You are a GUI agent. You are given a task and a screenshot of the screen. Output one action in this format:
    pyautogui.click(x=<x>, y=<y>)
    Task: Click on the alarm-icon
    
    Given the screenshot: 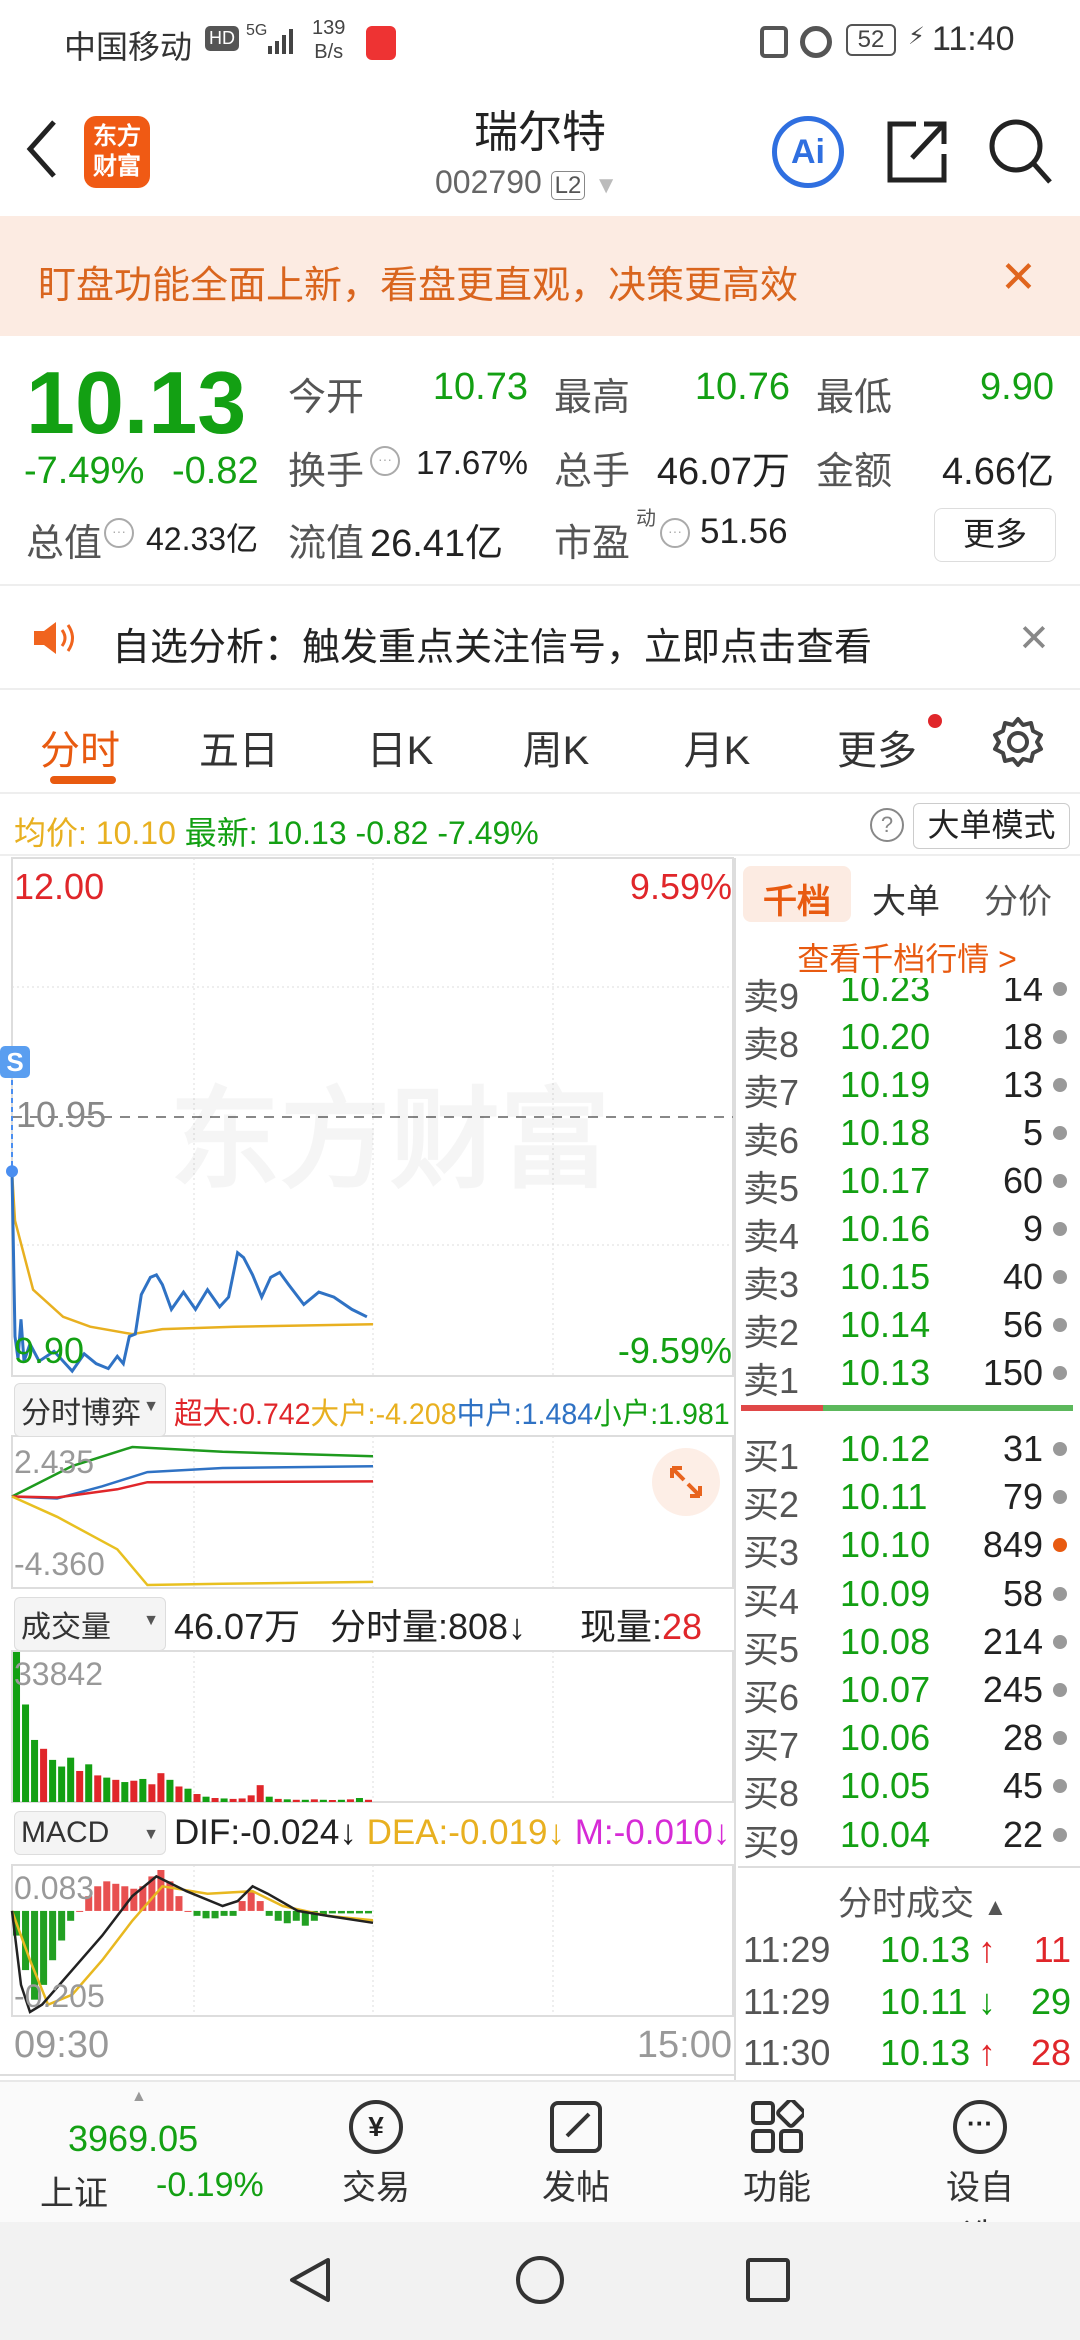 What is the action you would take?
    pyautogui.click(x=816, y=42)
    